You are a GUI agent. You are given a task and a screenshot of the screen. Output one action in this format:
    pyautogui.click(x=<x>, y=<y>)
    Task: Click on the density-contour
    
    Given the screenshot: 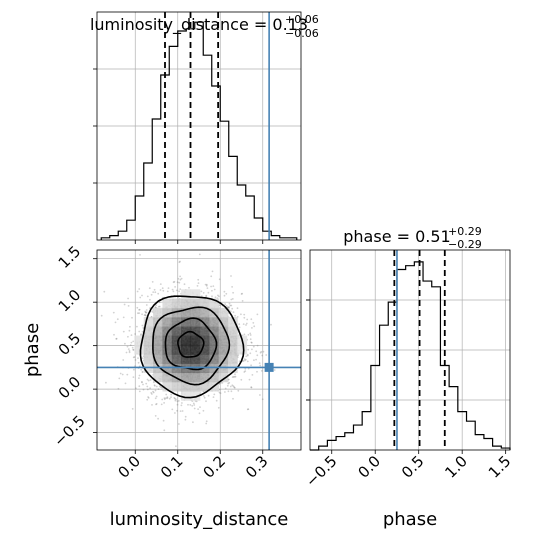 What is the action you would take?
    pyautogui.click(x=191, y=344)
    